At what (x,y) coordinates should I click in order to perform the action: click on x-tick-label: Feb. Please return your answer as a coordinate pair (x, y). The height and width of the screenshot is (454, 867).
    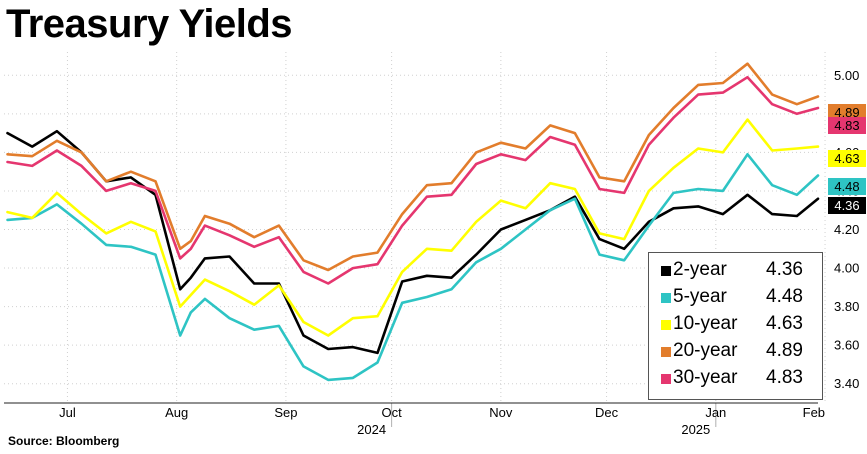
    Looking at the image, I should click on (814, 412).